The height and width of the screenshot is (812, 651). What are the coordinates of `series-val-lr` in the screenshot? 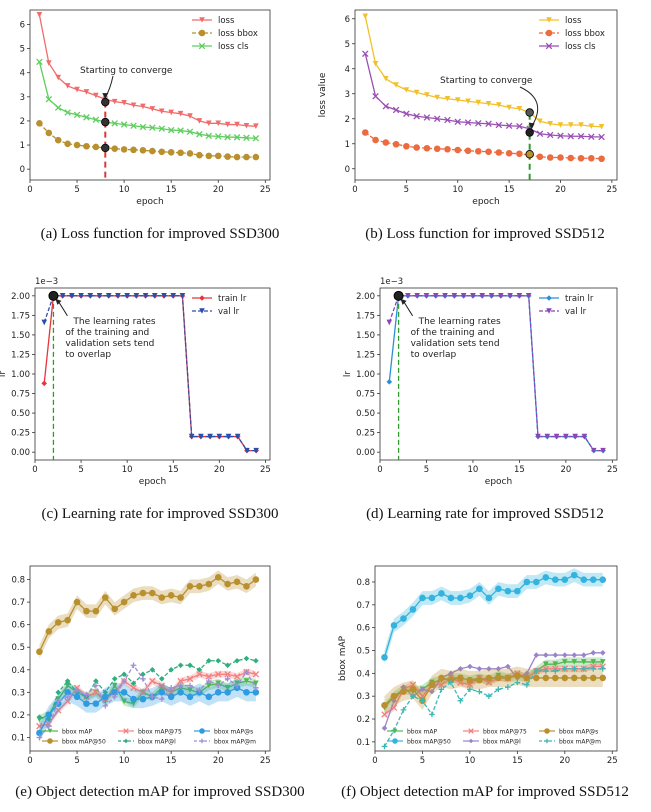 It's located at (496, 373).